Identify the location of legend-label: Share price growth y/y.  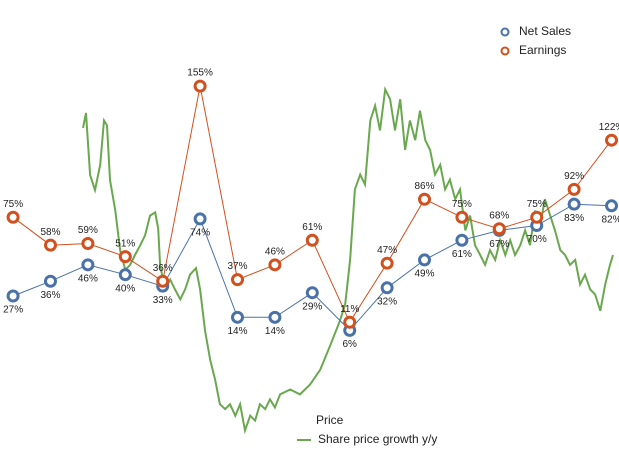
(377, 439).